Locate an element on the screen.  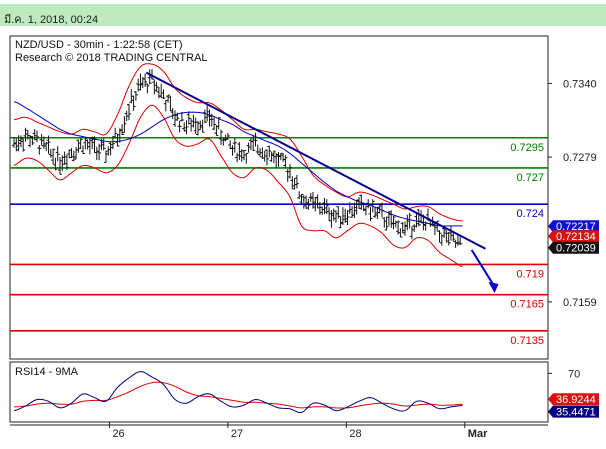
price-tag-0: 0.72217 is located at coordinates (573, 226).